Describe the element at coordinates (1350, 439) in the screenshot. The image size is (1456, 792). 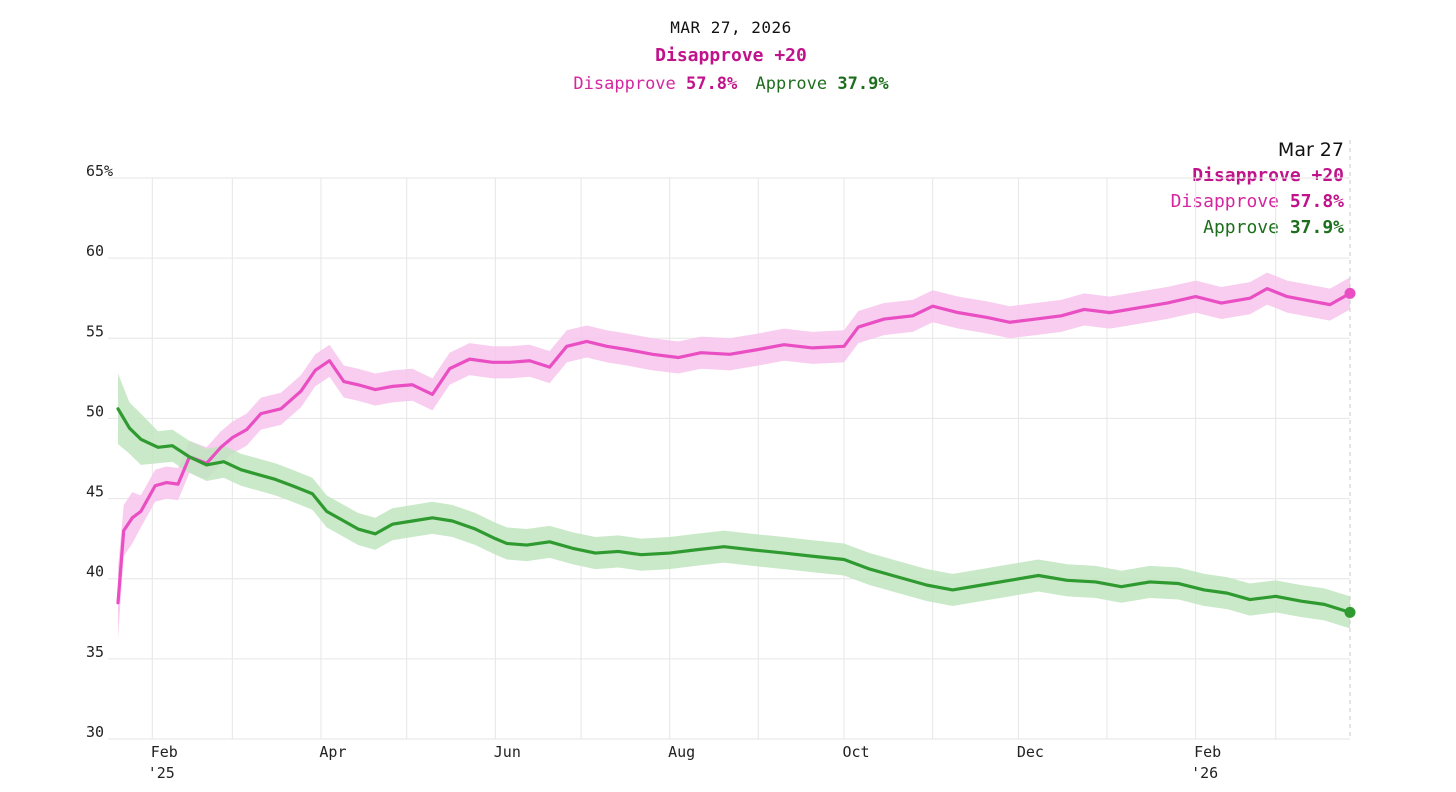
I see `hover-marker` at that location.